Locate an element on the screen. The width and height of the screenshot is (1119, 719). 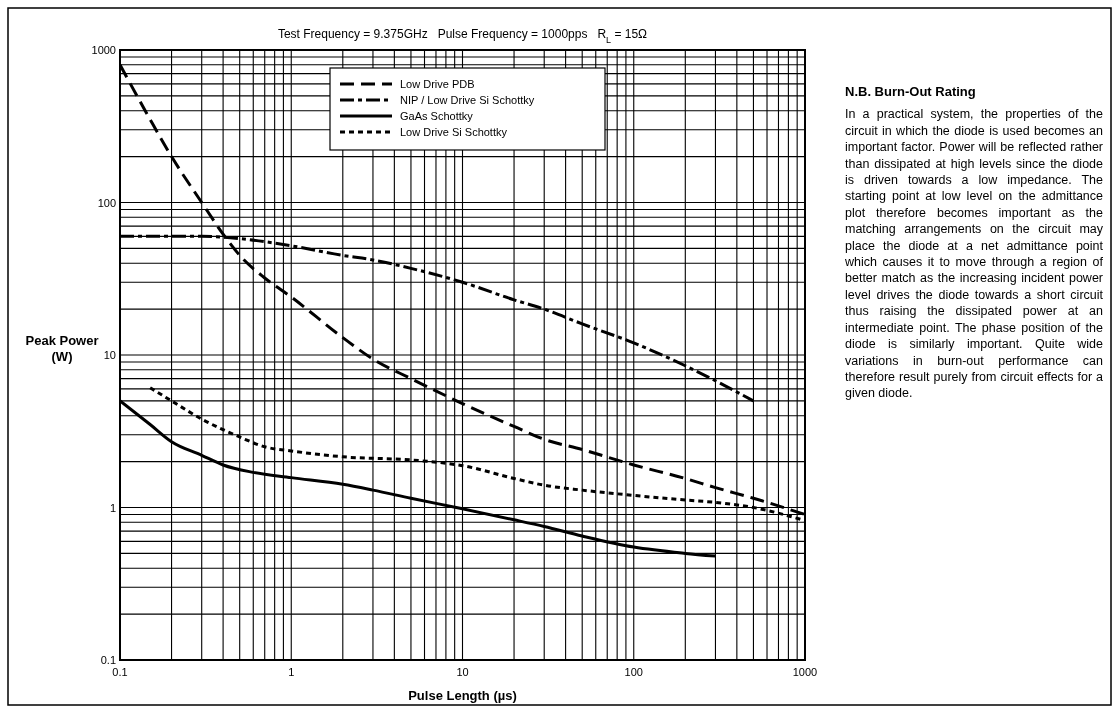
legend-label: GaAs Schottky is located at coordinates (437, 116).